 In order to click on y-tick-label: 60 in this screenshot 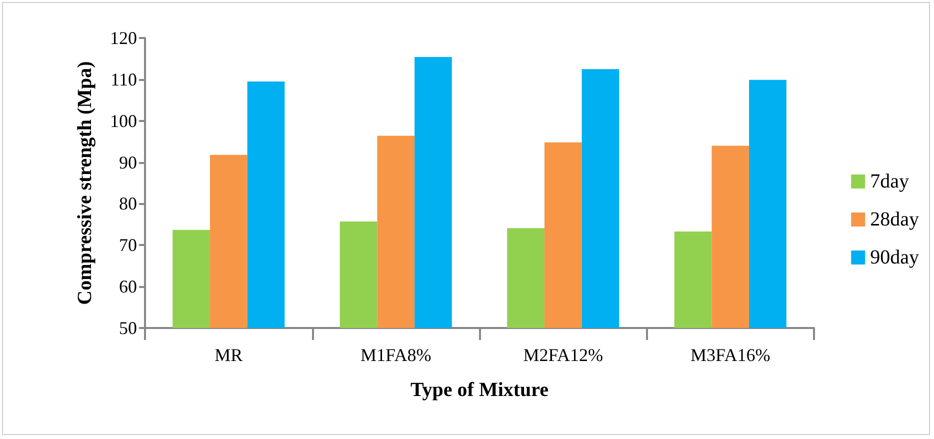, I will do `click(128, 286)`.